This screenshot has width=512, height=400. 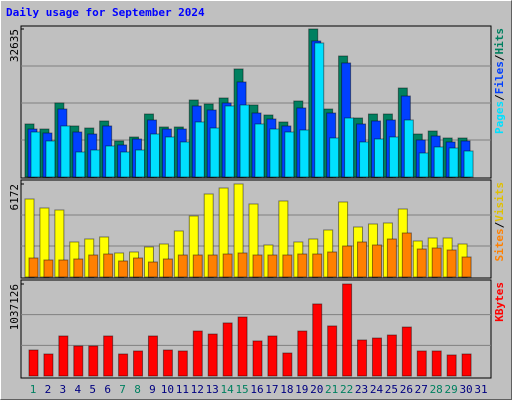 What do you see at coordinates (361, 389) in the screenshot?
I see `x-tick-label: 23` at bounding box center [361, 389].